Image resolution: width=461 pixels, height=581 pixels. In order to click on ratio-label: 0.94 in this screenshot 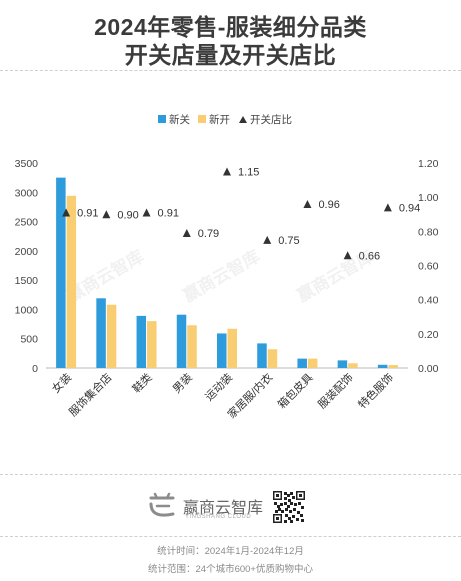, I will do `click(409, 208)`.